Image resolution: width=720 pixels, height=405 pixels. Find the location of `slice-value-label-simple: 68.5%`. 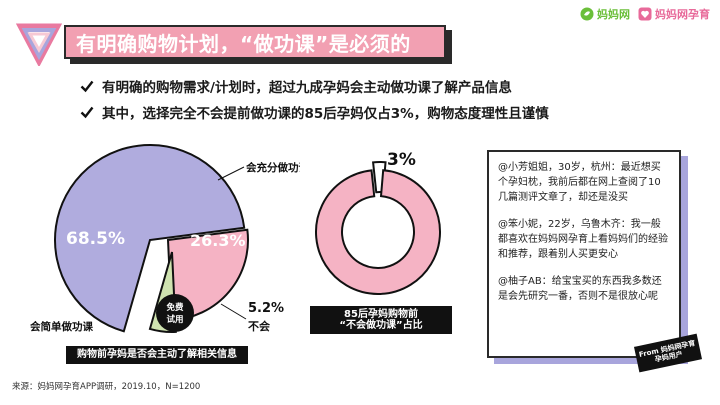

slice-value-label-simple: 68.5% is located at coordinates (95, 239).